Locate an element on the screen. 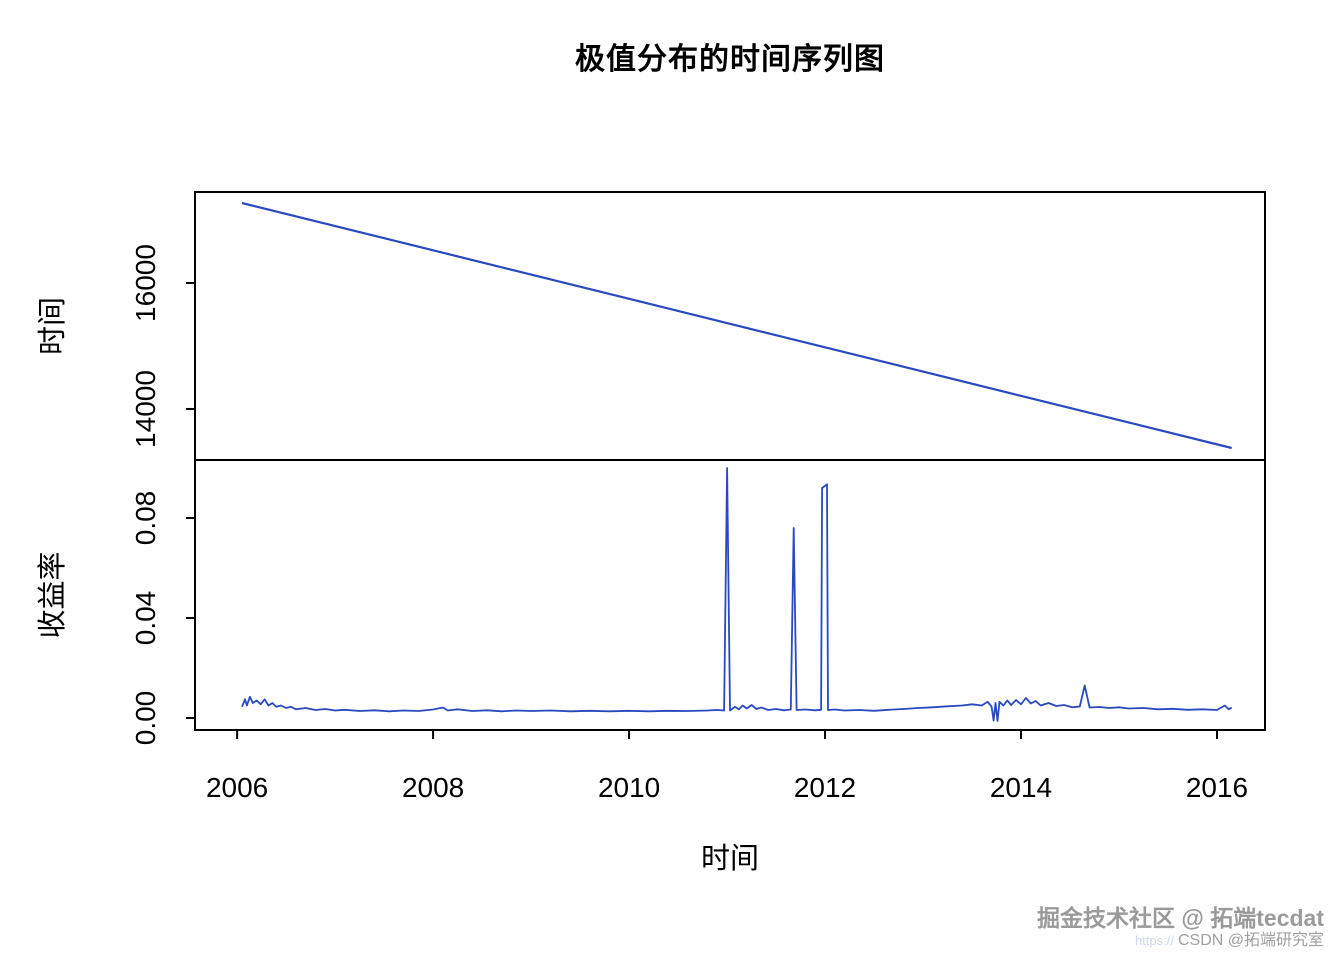 This screenshot has height=960, width=1344. y-tick-label: 14000 is located at coordinates (145, 409).